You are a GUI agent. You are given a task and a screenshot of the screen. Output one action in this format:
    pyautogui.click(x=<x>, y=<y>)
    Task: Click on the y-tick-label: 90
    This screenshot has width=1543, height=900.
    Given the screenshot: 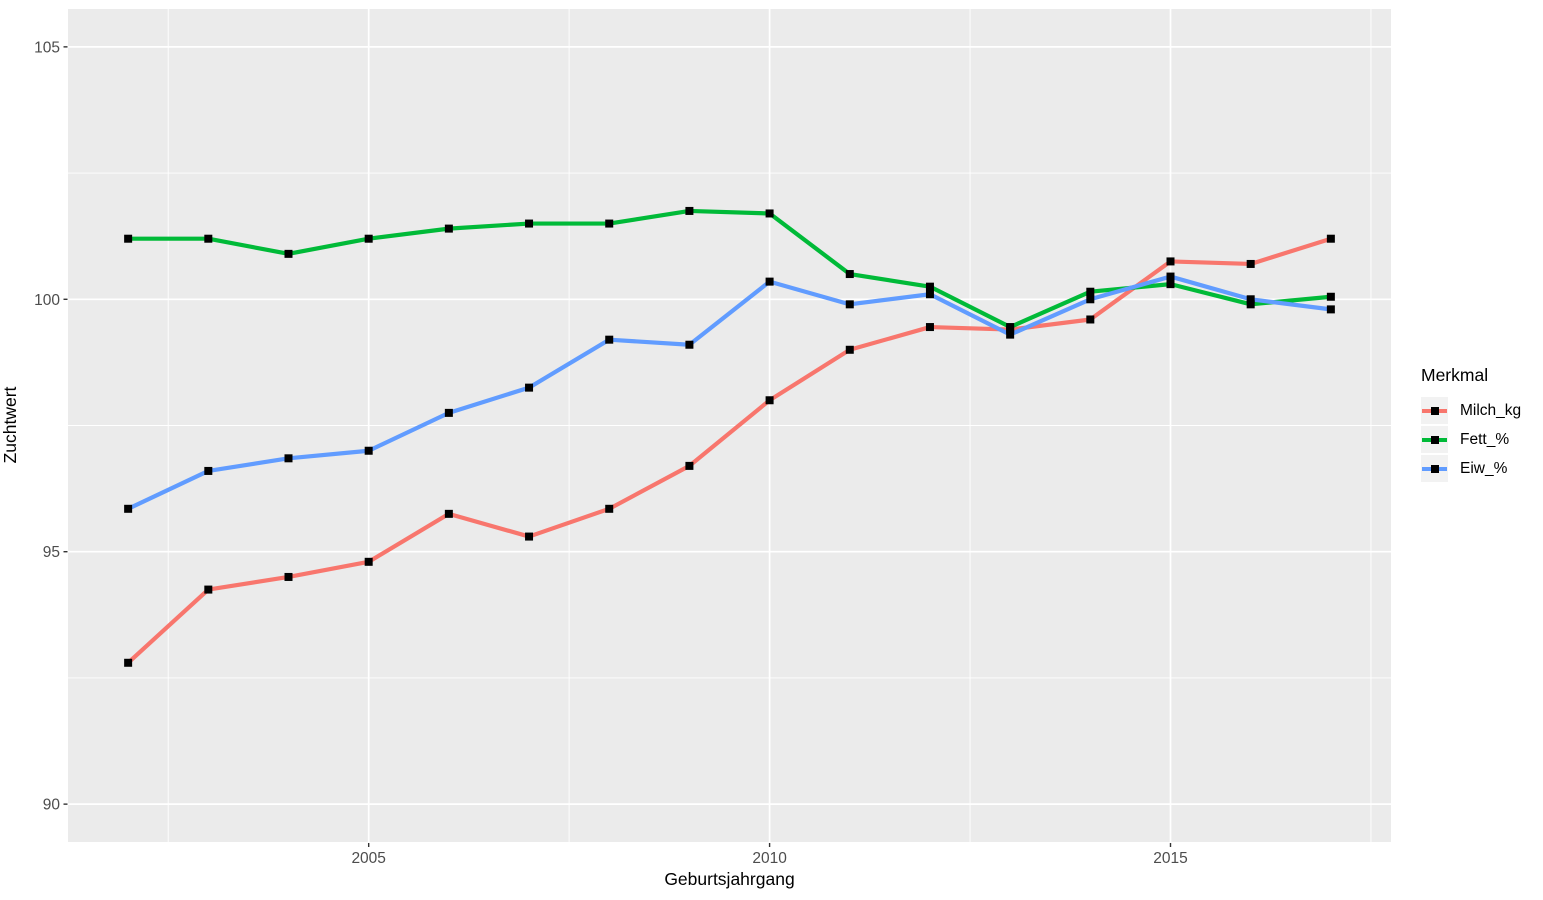 What is the action you would take?
    pyautogui.click(x=52, y=805)
    